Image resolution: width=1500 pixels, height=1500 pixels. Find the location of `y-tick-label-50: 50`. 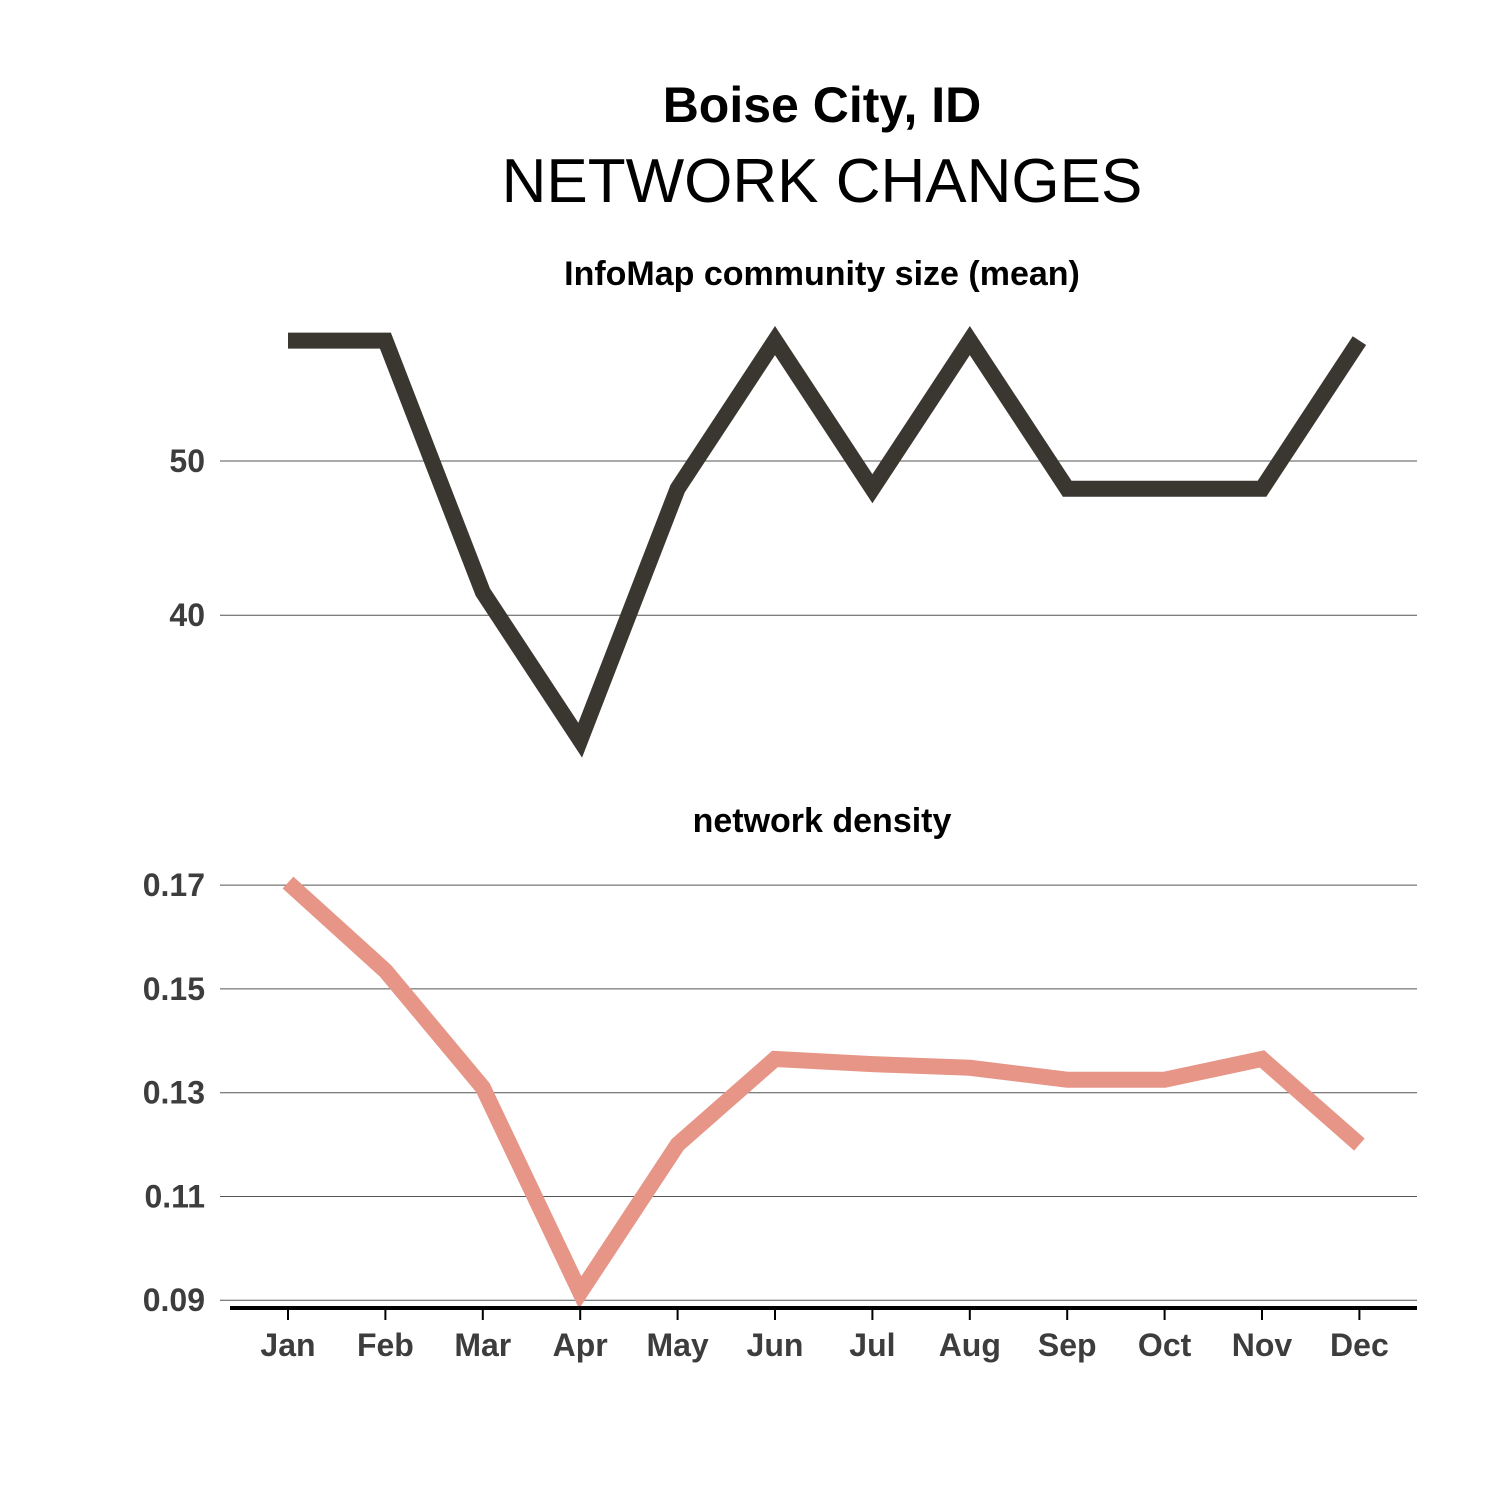

y-tick-label-50: 50 is located at coordinates (187, 461).